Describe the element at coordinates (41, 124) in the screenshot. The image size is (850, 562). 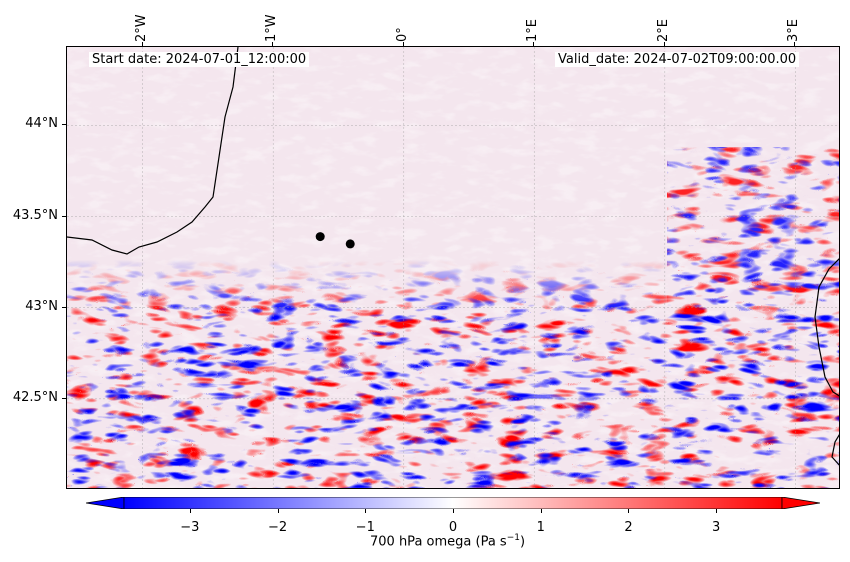
I see `lat-label-1: 44°N` at that location.